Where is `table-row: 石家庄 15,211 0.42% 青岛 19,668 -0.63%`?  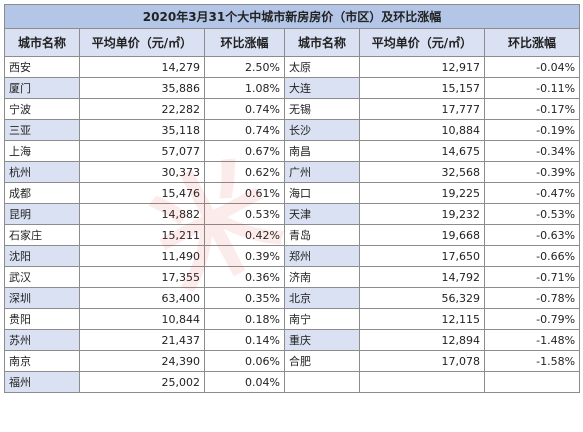
table-row: 石家庄 15,211 0.42% 青岛 19,668 -0.63% is located at coordinates (292, 235).